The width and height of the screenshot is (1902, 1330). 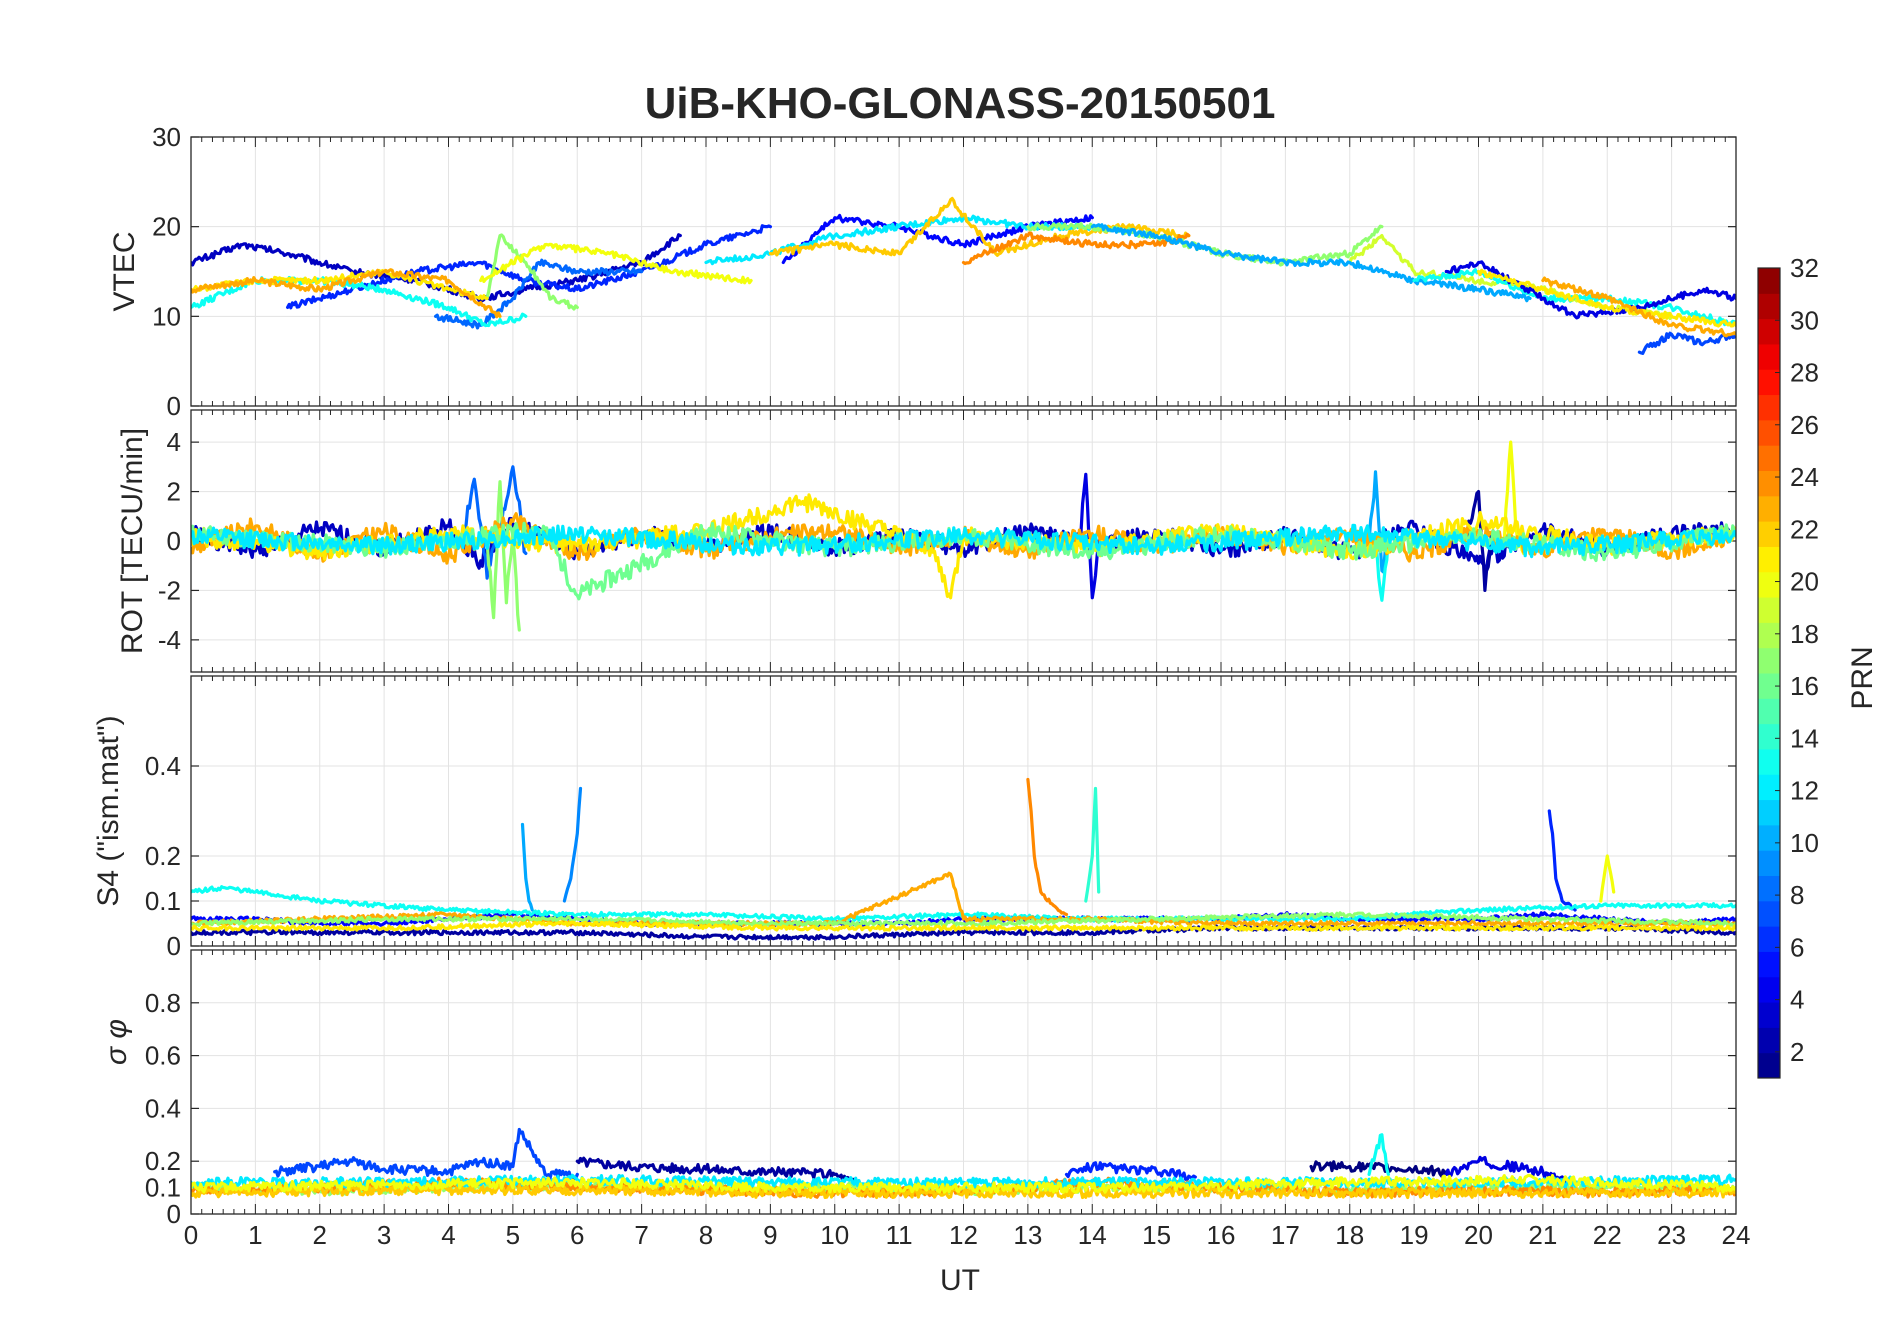 I want to click on y-tick-label: 0.4, so click(x=163, y=766).